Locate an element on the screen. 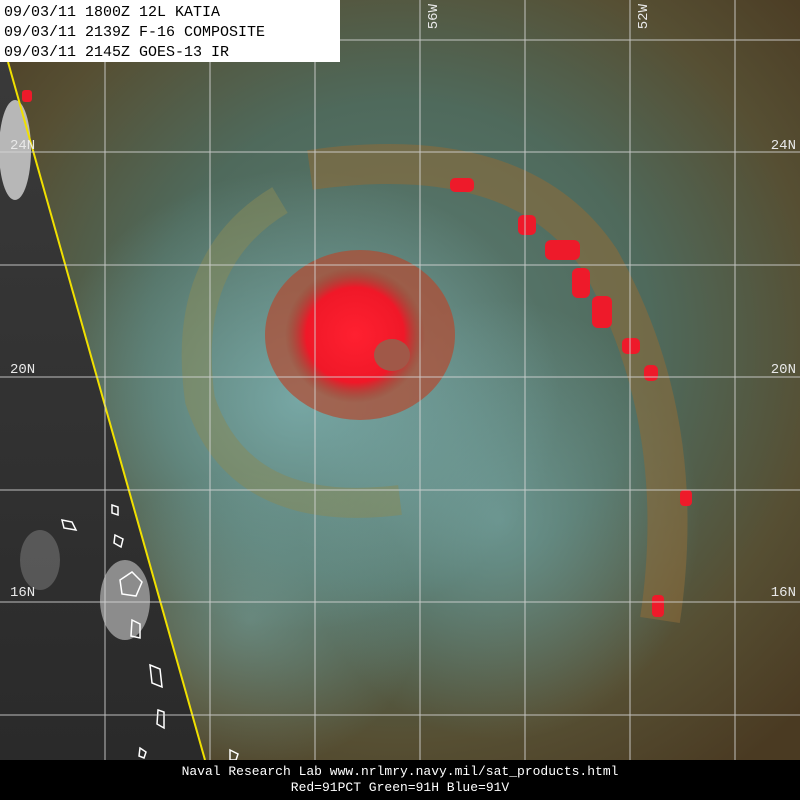 The width and height of the screenshot is (800, 800). coastlines is located at coordinates (149, 632).